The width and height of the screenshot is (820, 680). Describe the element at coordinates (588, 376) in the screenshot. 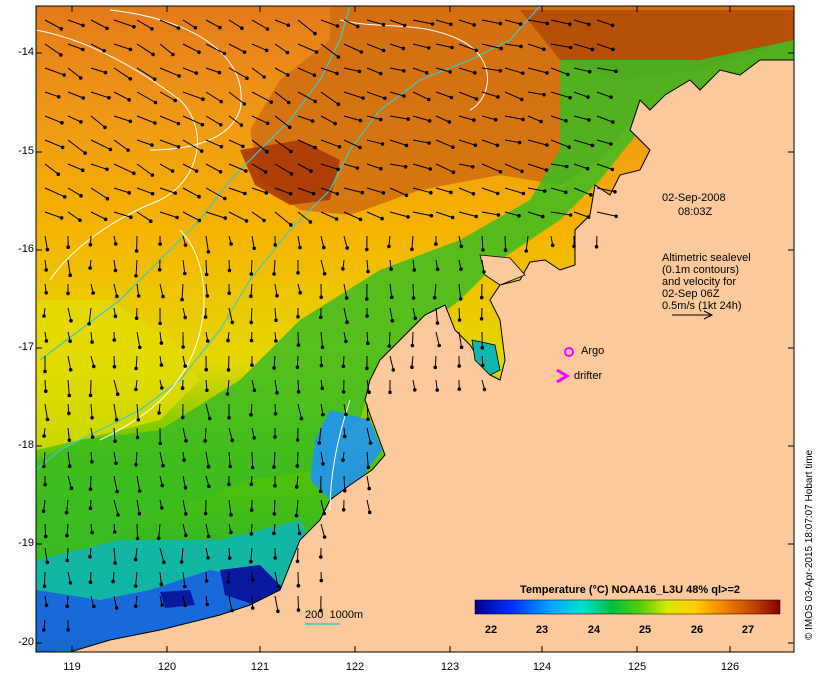

I see `drifter-label: drifter` at that location.